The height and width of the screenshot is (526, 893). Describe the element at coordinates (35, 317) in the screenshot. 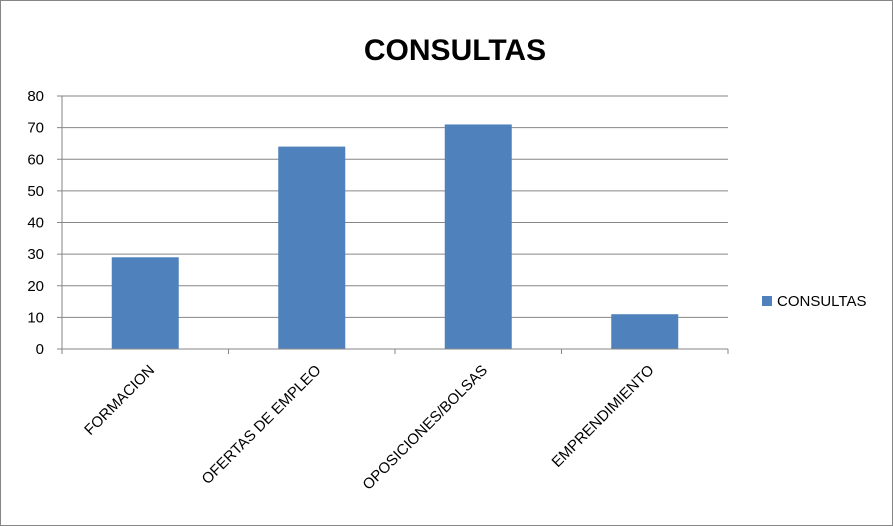

I see `y-tick-label: 10` at that location.